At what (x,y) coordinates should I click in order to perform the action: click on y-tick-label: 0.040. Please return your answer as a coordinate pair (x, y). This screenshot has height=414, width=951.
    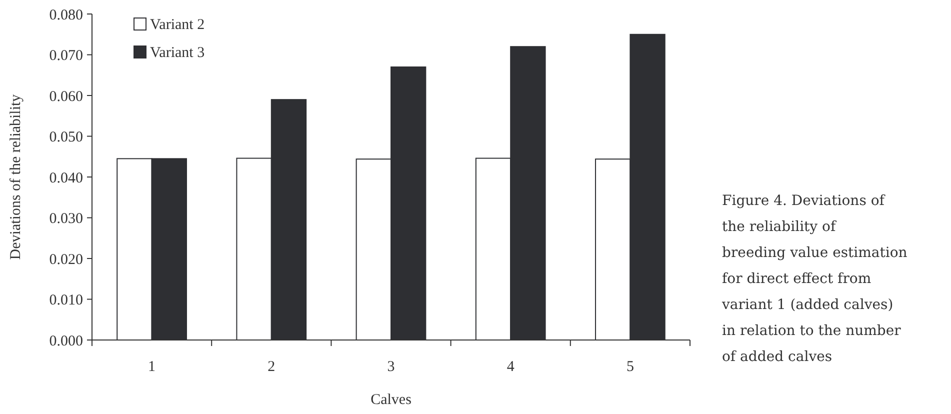
    Looking at the image, I should click on (66, 178).